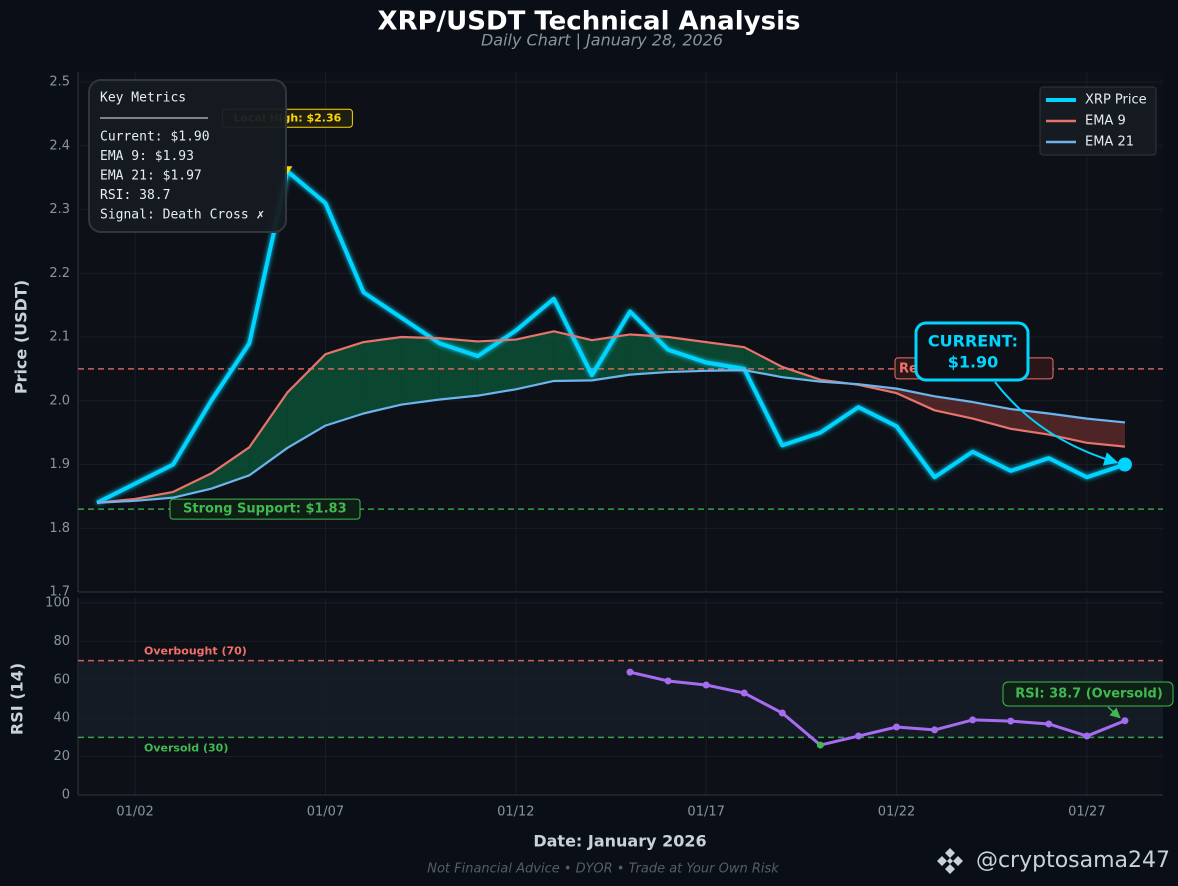  Describe the element at coordinates (186, 747) in the screenshot. I see `level-label: Oversold (30)` at that location.